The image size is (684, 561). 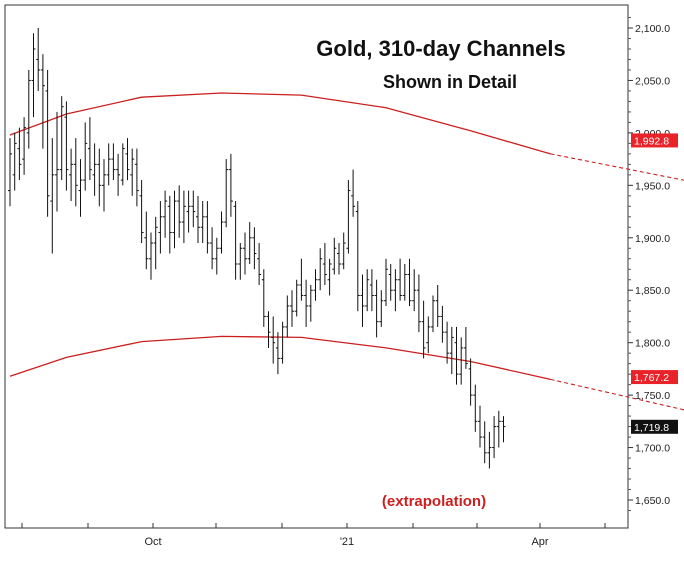 I want to click on y-tick-label: 1,900.0, so click(x=652, y=239).